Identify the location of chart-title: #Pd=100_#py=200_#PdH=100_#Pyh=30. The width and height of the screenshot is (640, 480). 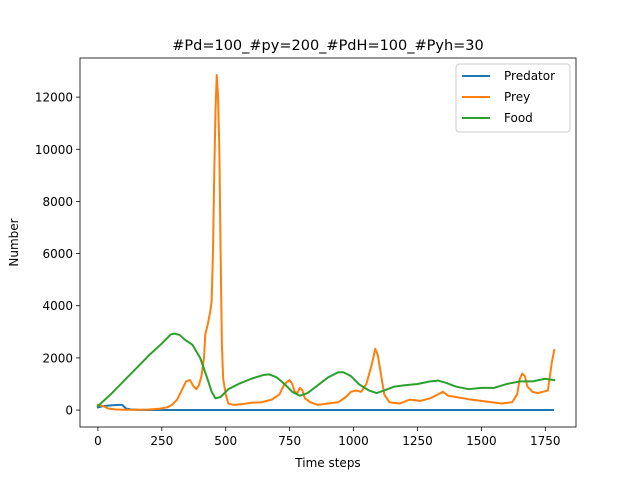
(328, 46).